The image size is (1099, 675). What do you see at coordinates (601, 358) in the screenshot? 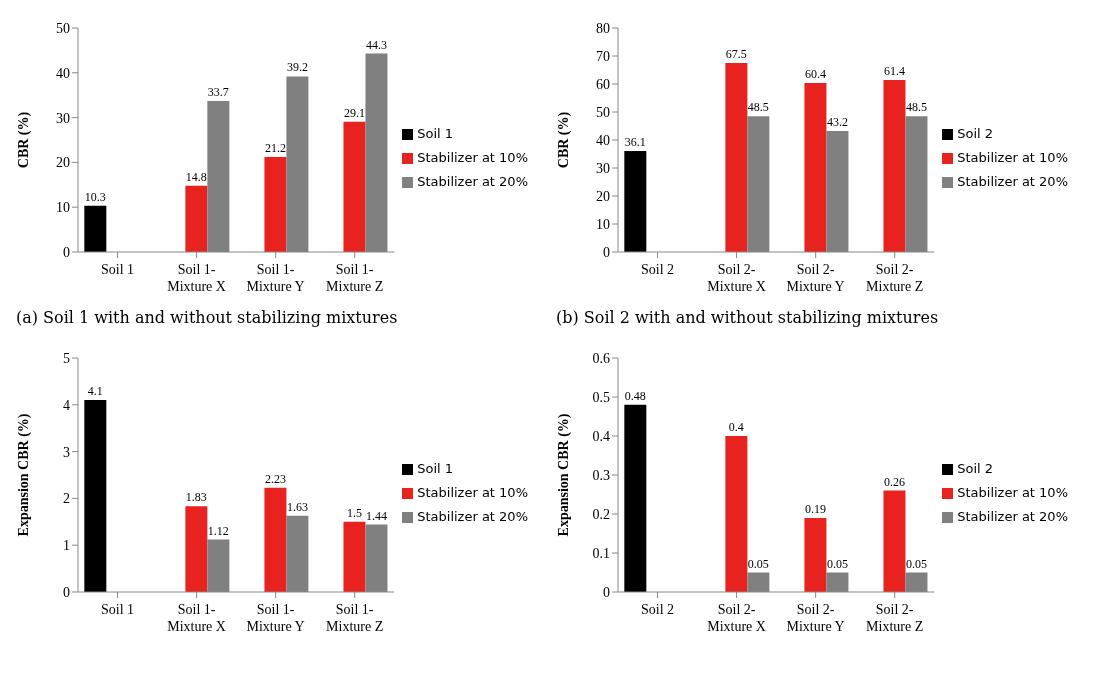
I see `y-tick-label: 0.6` at bounding box center [601, 358].